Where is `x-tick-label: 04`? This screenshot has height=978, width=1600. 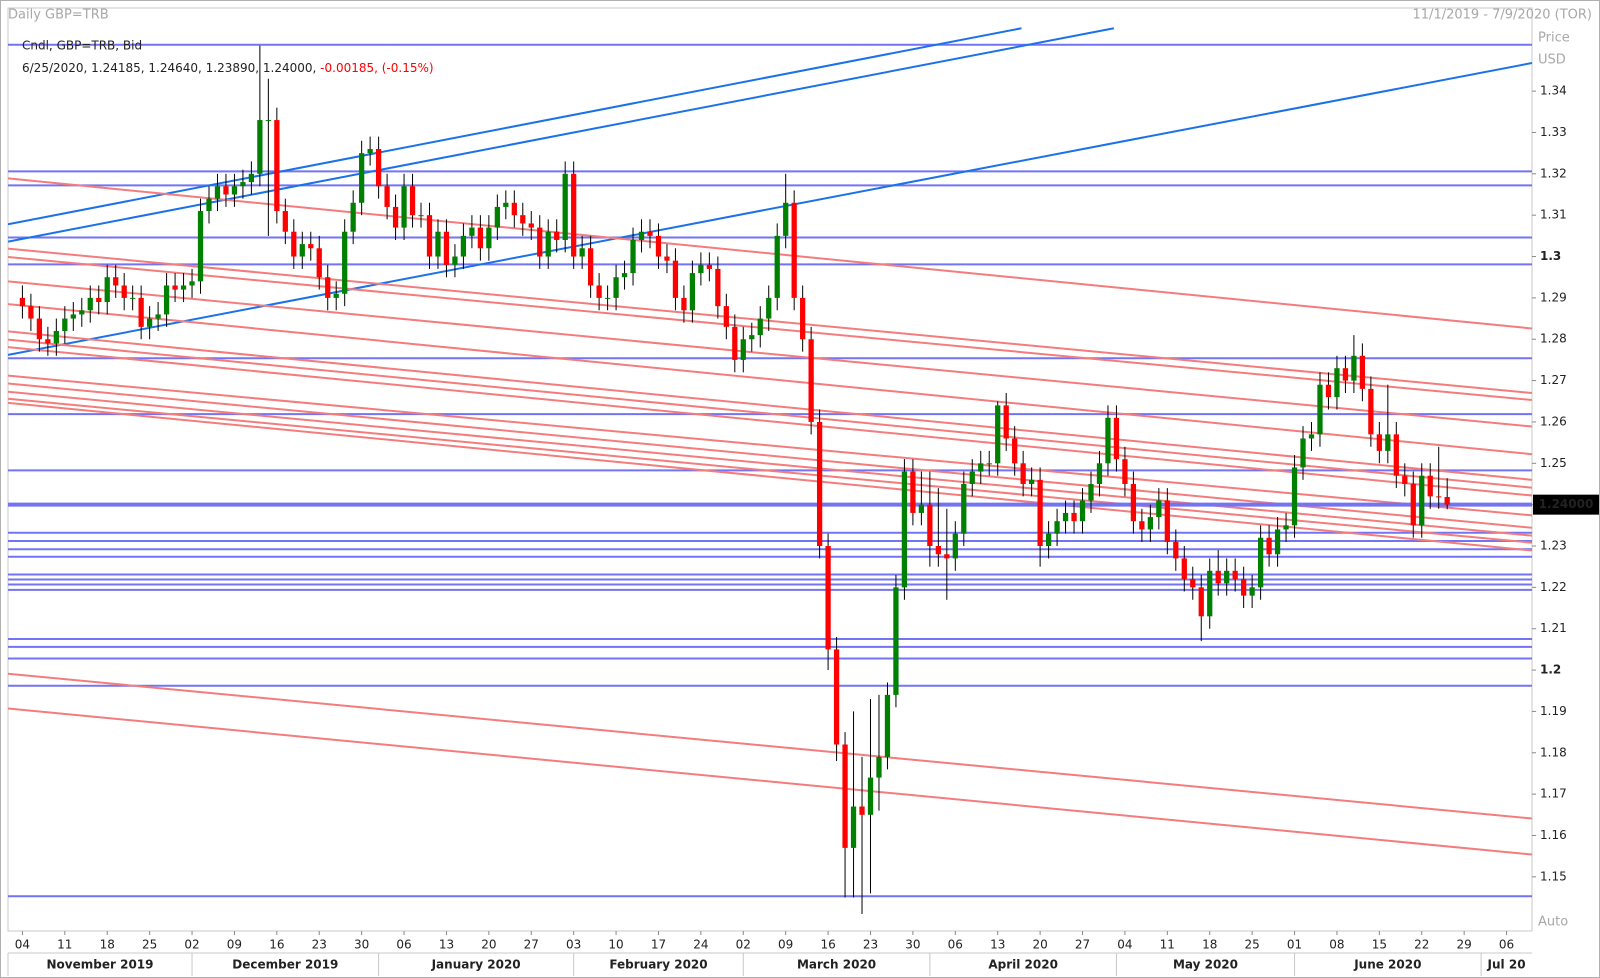 x-tick-label: 04 is located at coordinates (22, 945).